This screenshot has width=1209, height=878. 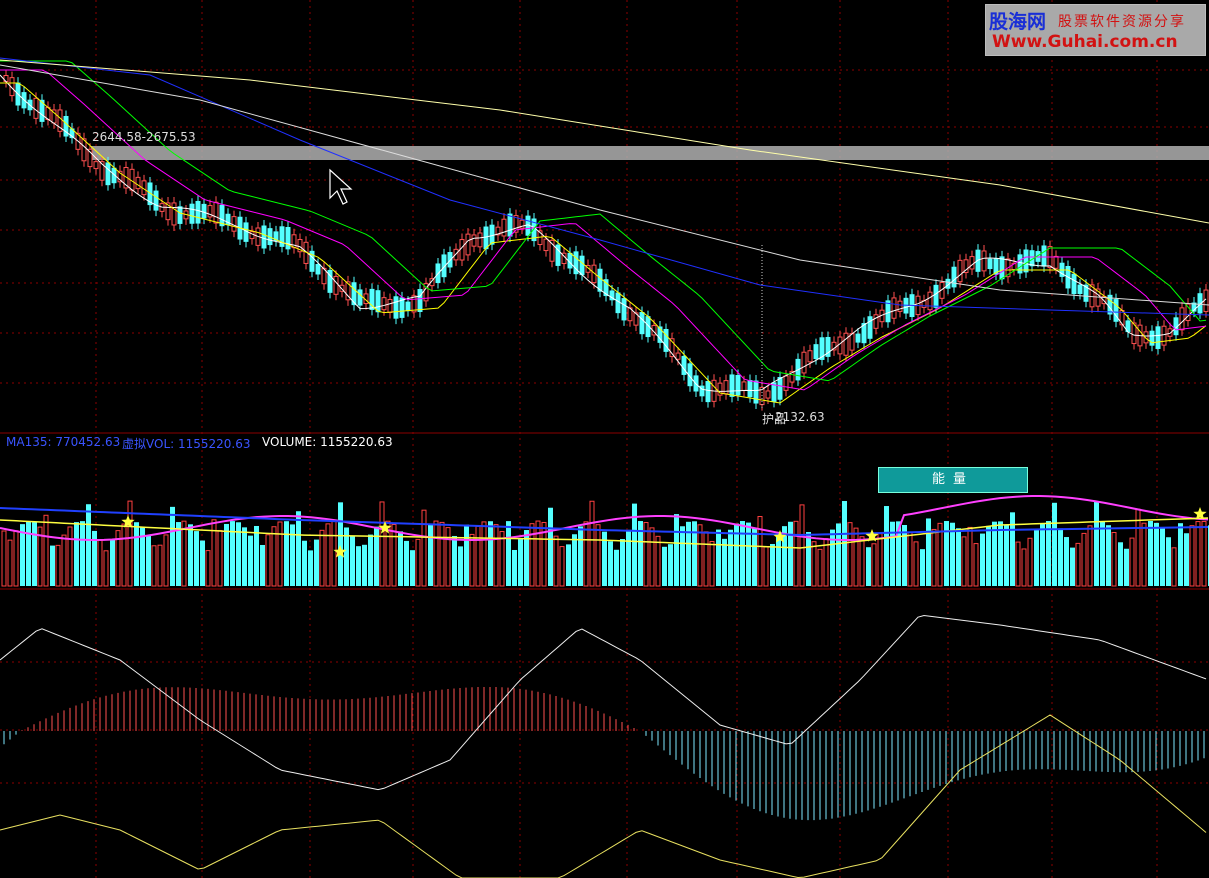 I want to click on energy-button: 能量, so click(x=953, y=480).